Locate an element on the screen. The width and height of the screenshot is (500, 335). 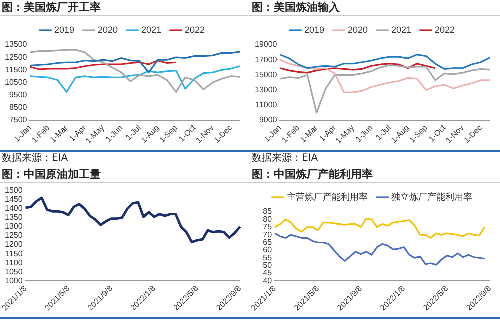
chart-title: 图：美国炼油输入 is located at coordinates (375, 8).